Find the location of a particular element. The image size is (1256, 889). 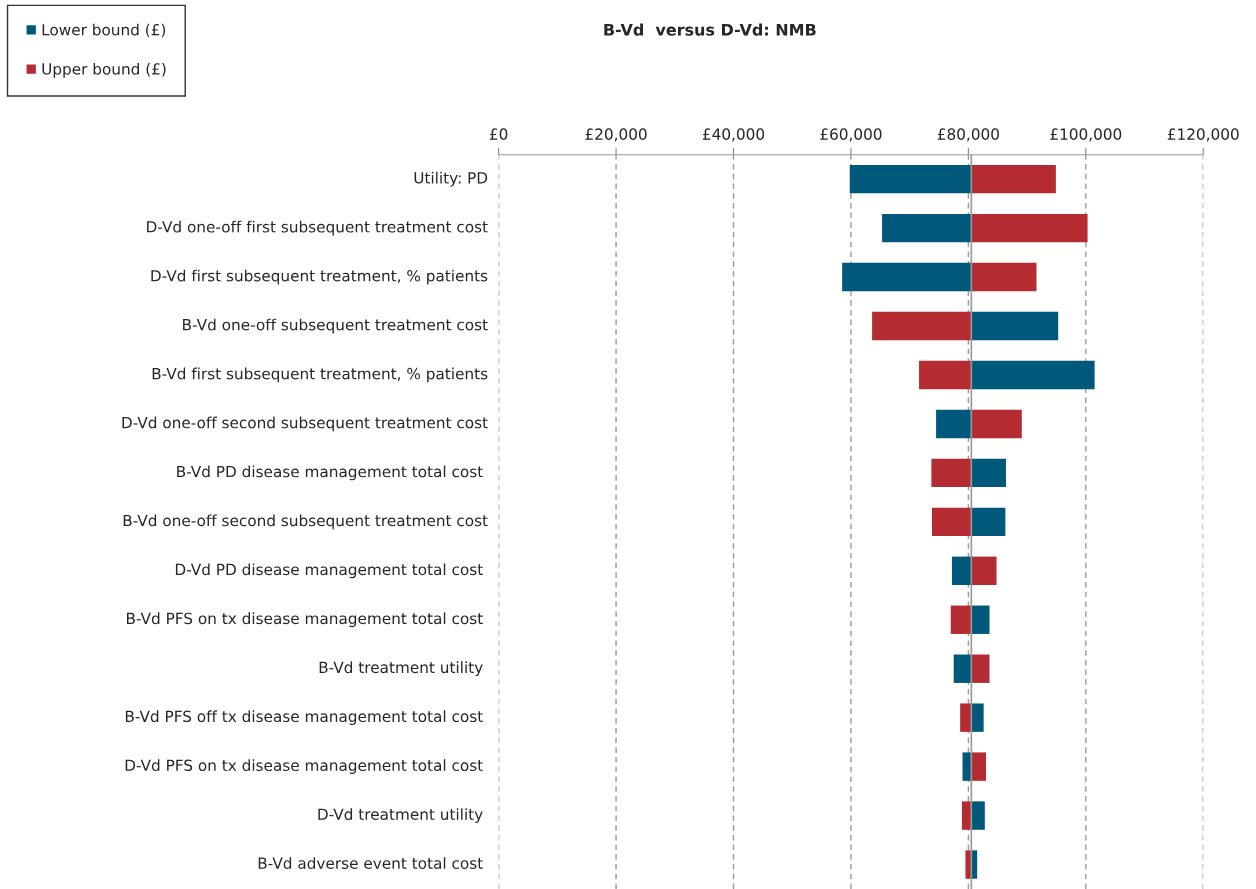

x-tick-label: £0 is located at coordinates (498, 134).